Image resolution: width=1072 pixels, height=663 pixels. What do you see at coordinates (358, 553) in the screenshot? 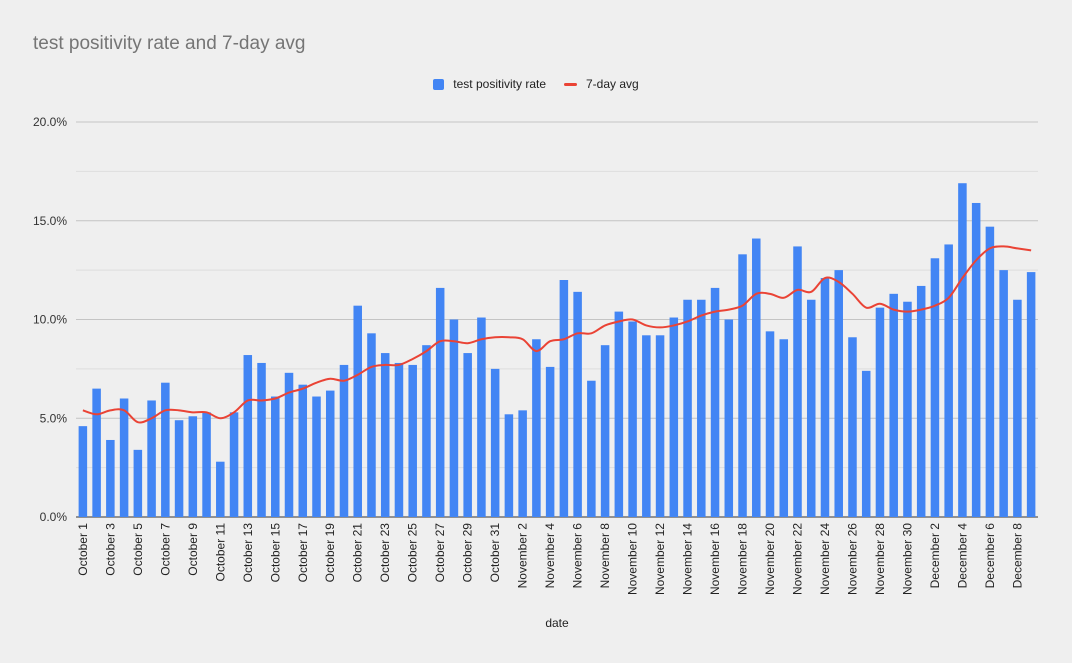
I see `x-tick-label: October 21` at bounding box center [358, 553].